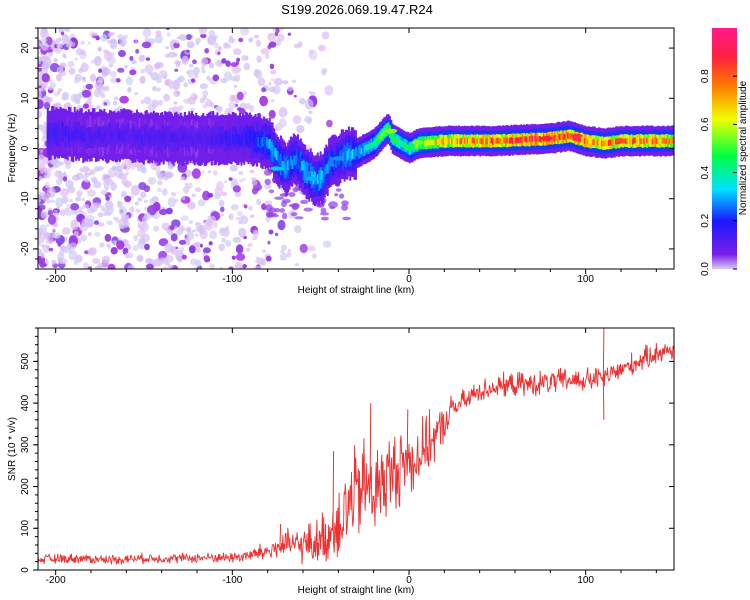 Image resolution: width=750 pixels, height=600 pixels. Describe the element at coordinates (603, 353) in the screenshot. I see `snr-spike` at that location.